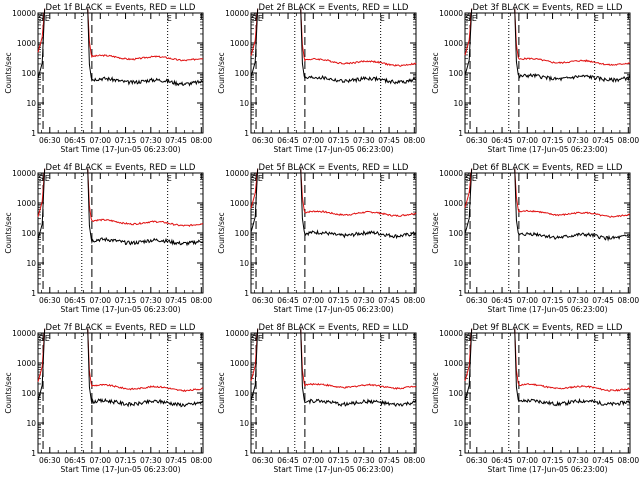 The image size is (640, 480). Describe the element at coordinates (121, 168) in the screenshot. I see `chart-title: Det 4f BLACK = Events, RED = LLD` at that location.